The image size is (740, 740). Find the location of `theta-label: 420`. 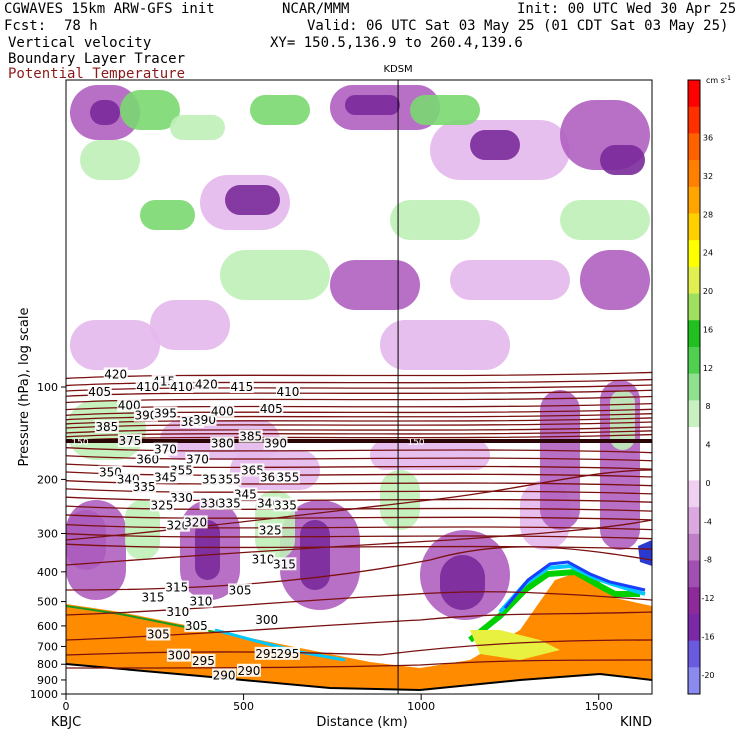

theta-label: 420 is located at coordinates (115, 374).